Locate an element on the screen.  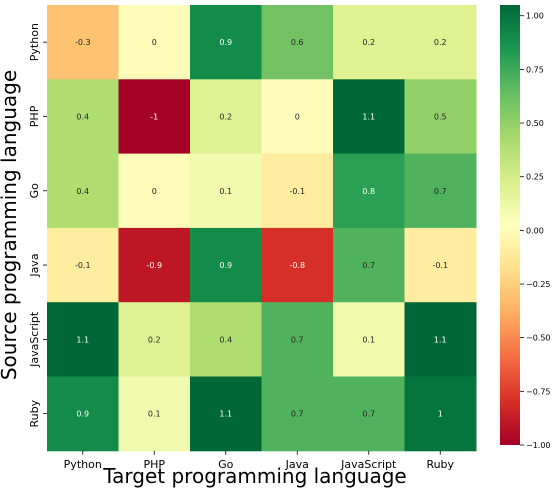
y-tick-label: Ruby is located at coordinates (34, 413).